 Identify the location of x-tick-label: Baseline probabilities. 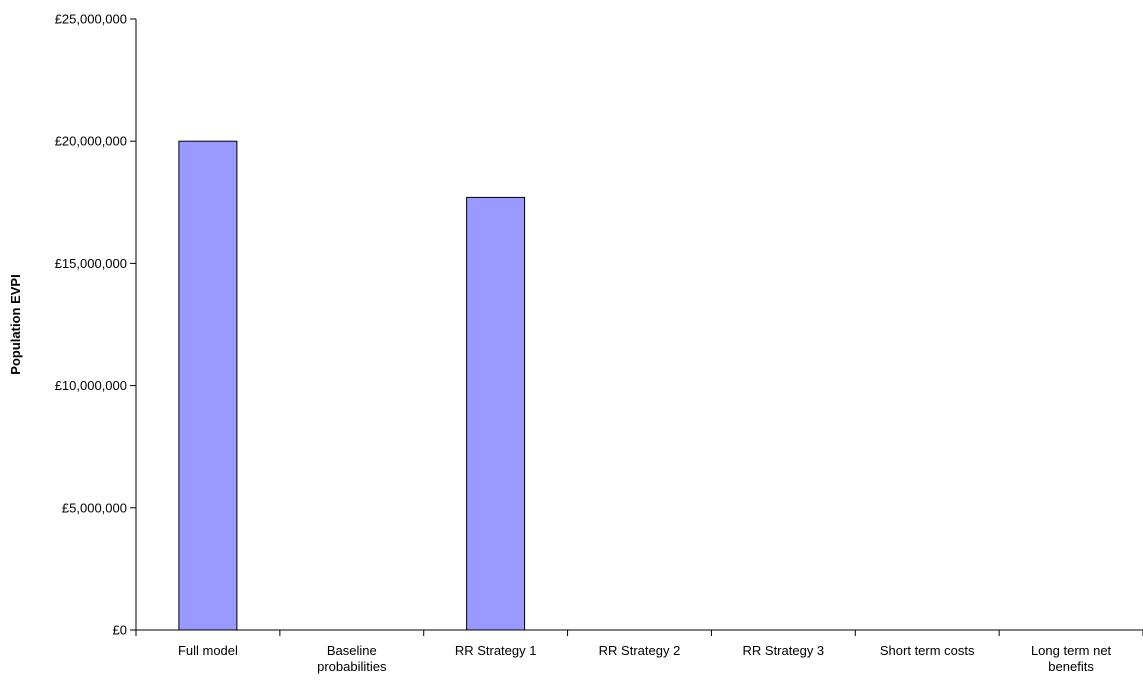
(352, 658).